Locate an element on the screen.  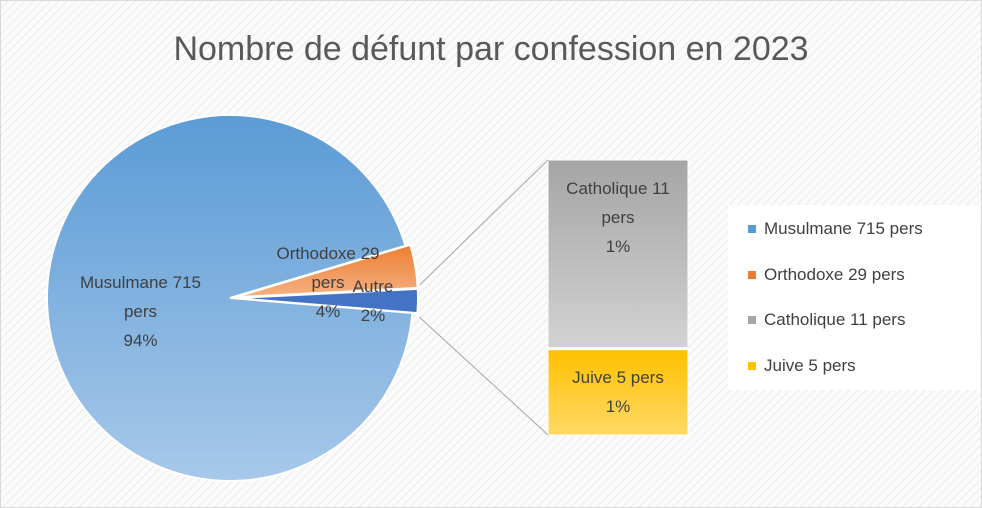
pie-slice is located at coordinates (326, 301).